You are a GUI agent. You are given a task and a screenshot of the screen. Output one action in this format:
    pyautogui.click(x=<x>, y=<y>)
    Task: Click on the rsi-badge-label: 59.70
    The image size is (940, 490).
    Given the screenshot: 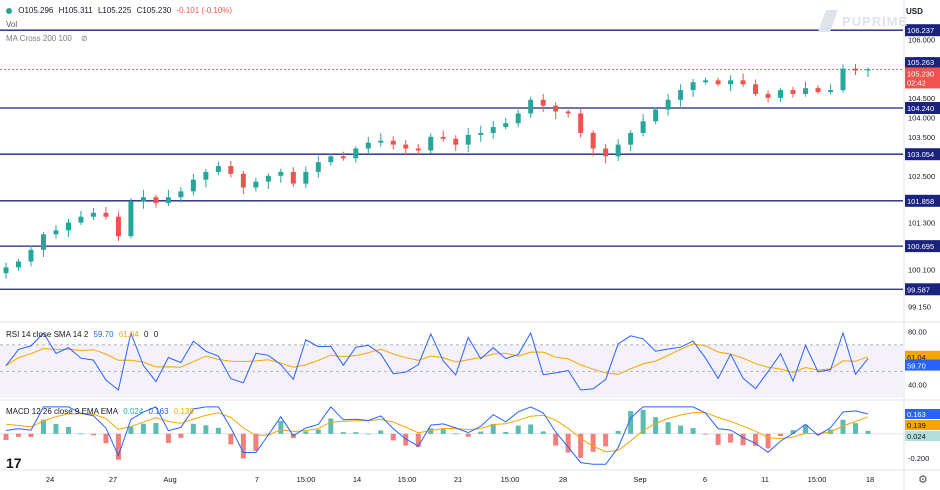 What is the action you would take?
    pyautogui.click(x=916, y=366)
    